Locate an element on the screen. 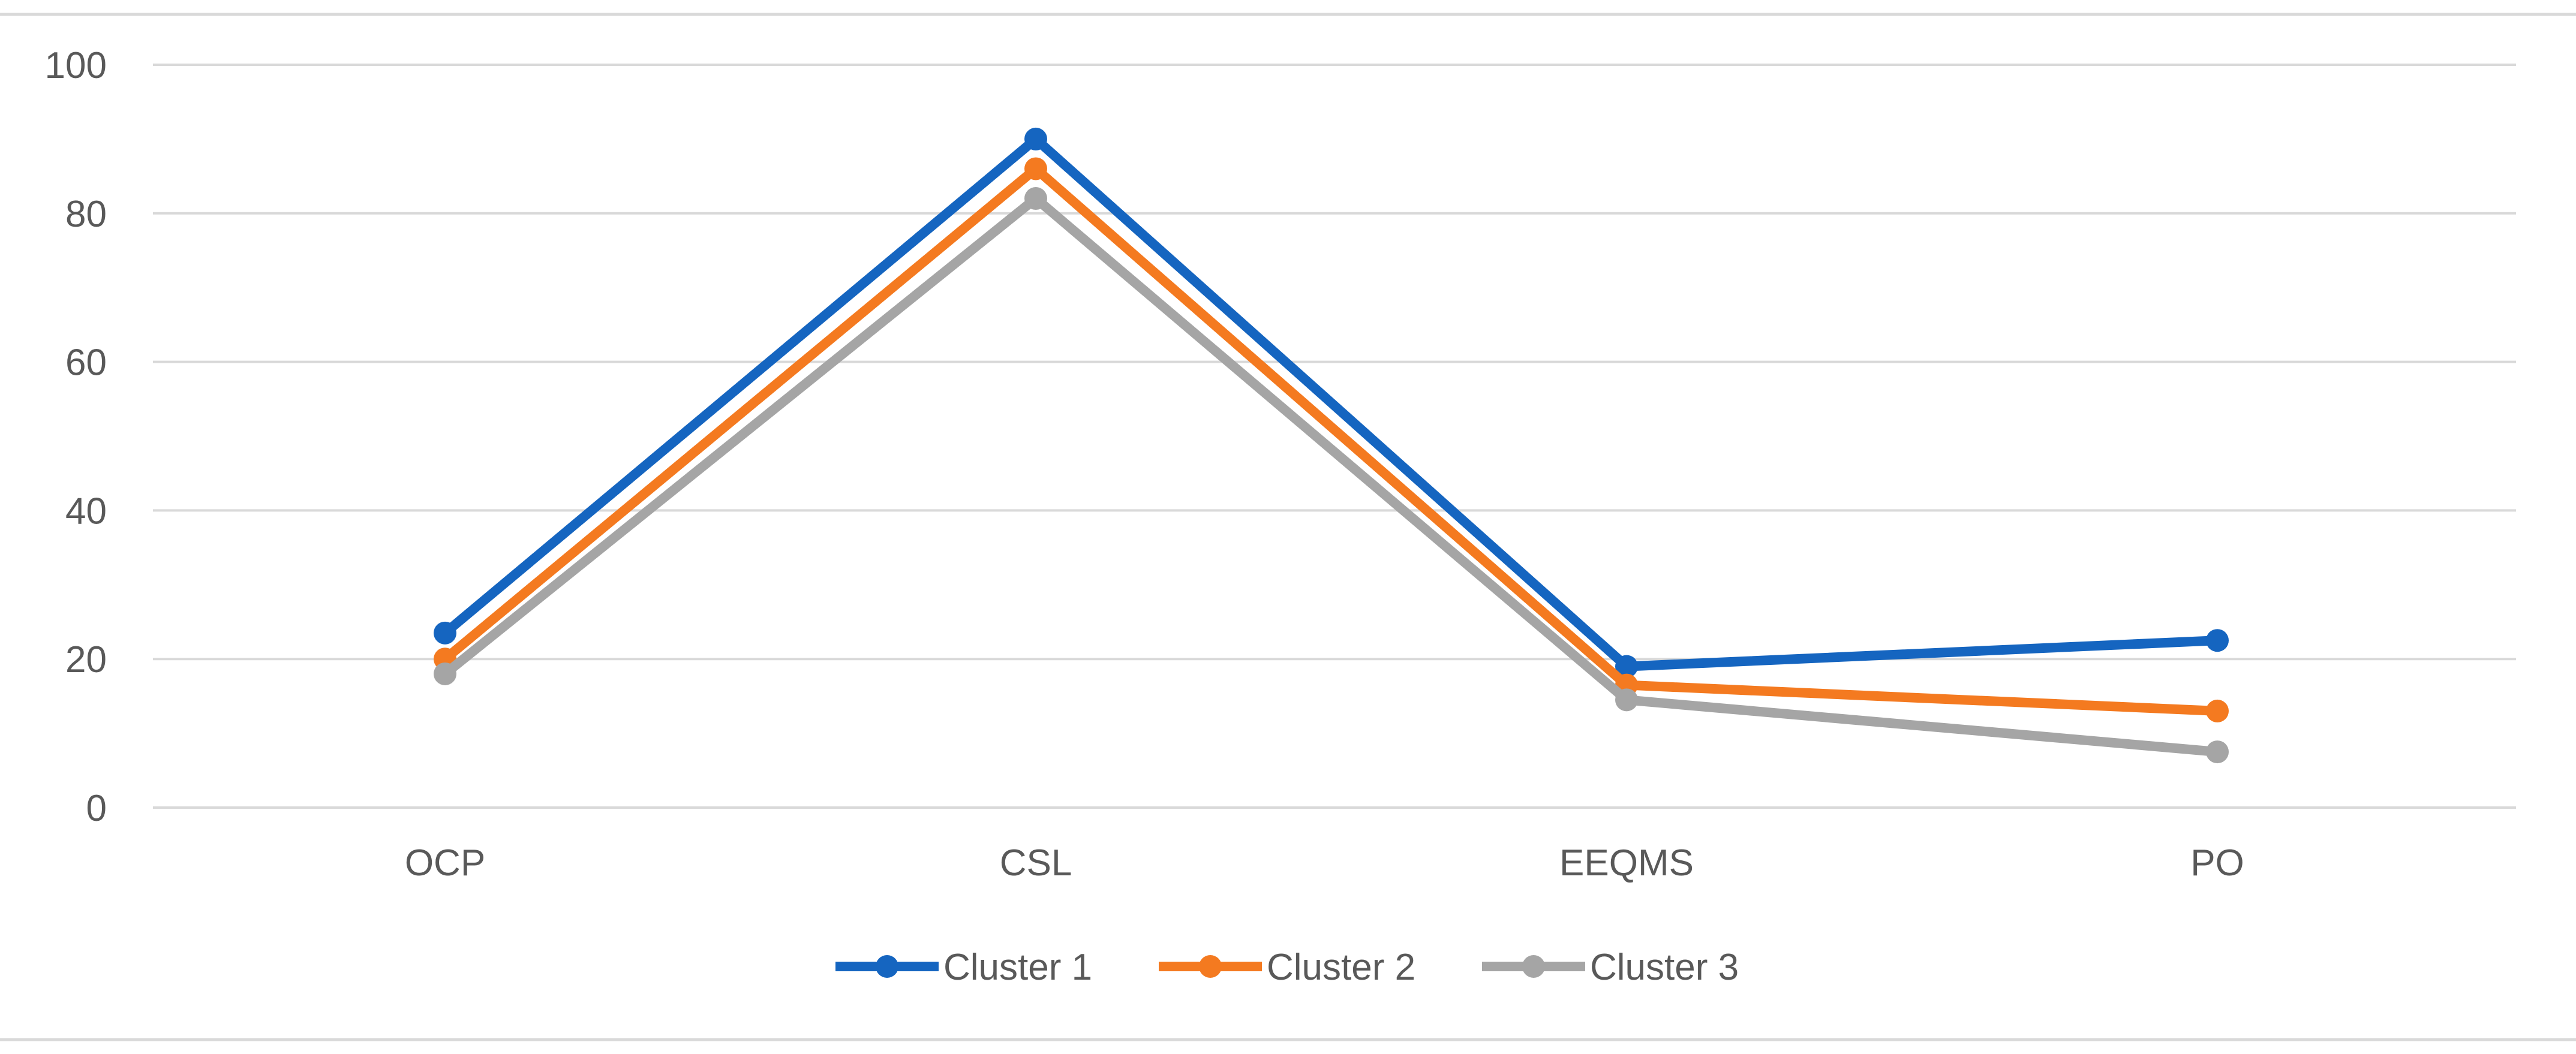 The image size is (2576, 1054). x-tick-label: OCP is located at coordinates (445, 863).